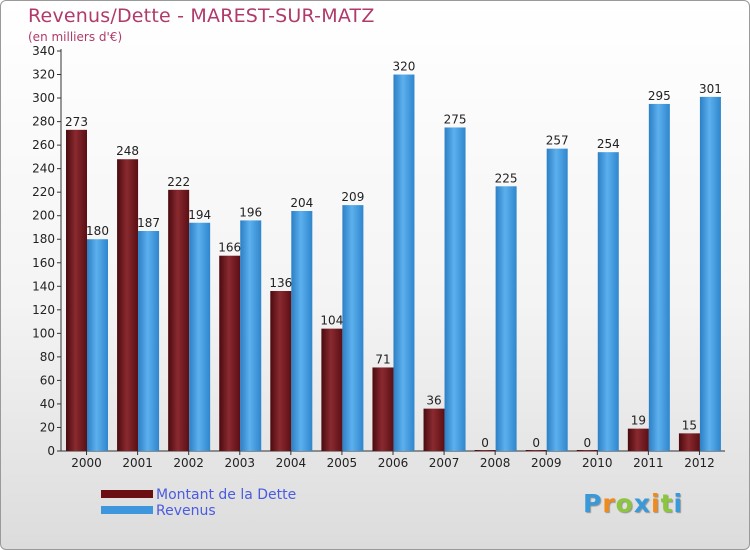  Describe the element at coordinates (199, 215) in the screenshot. I see `bar-revenus-label: 194` at that location.